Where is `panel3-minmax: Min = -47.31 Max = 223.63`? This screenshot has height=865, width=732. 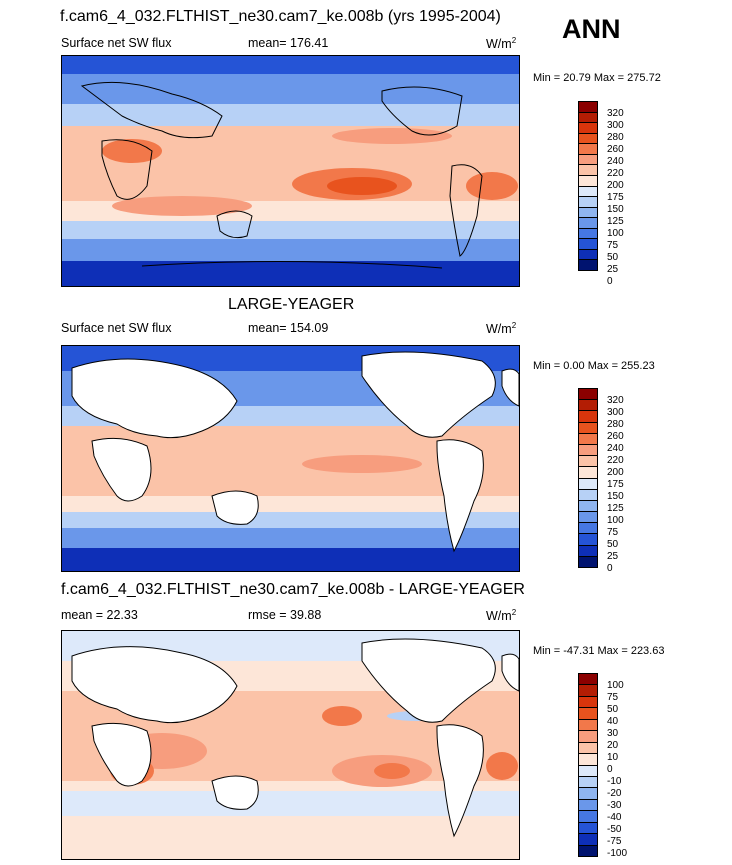
panel3-minmax: Min = -47.31 Max = 223.63 is located at coordinates (599, 651).